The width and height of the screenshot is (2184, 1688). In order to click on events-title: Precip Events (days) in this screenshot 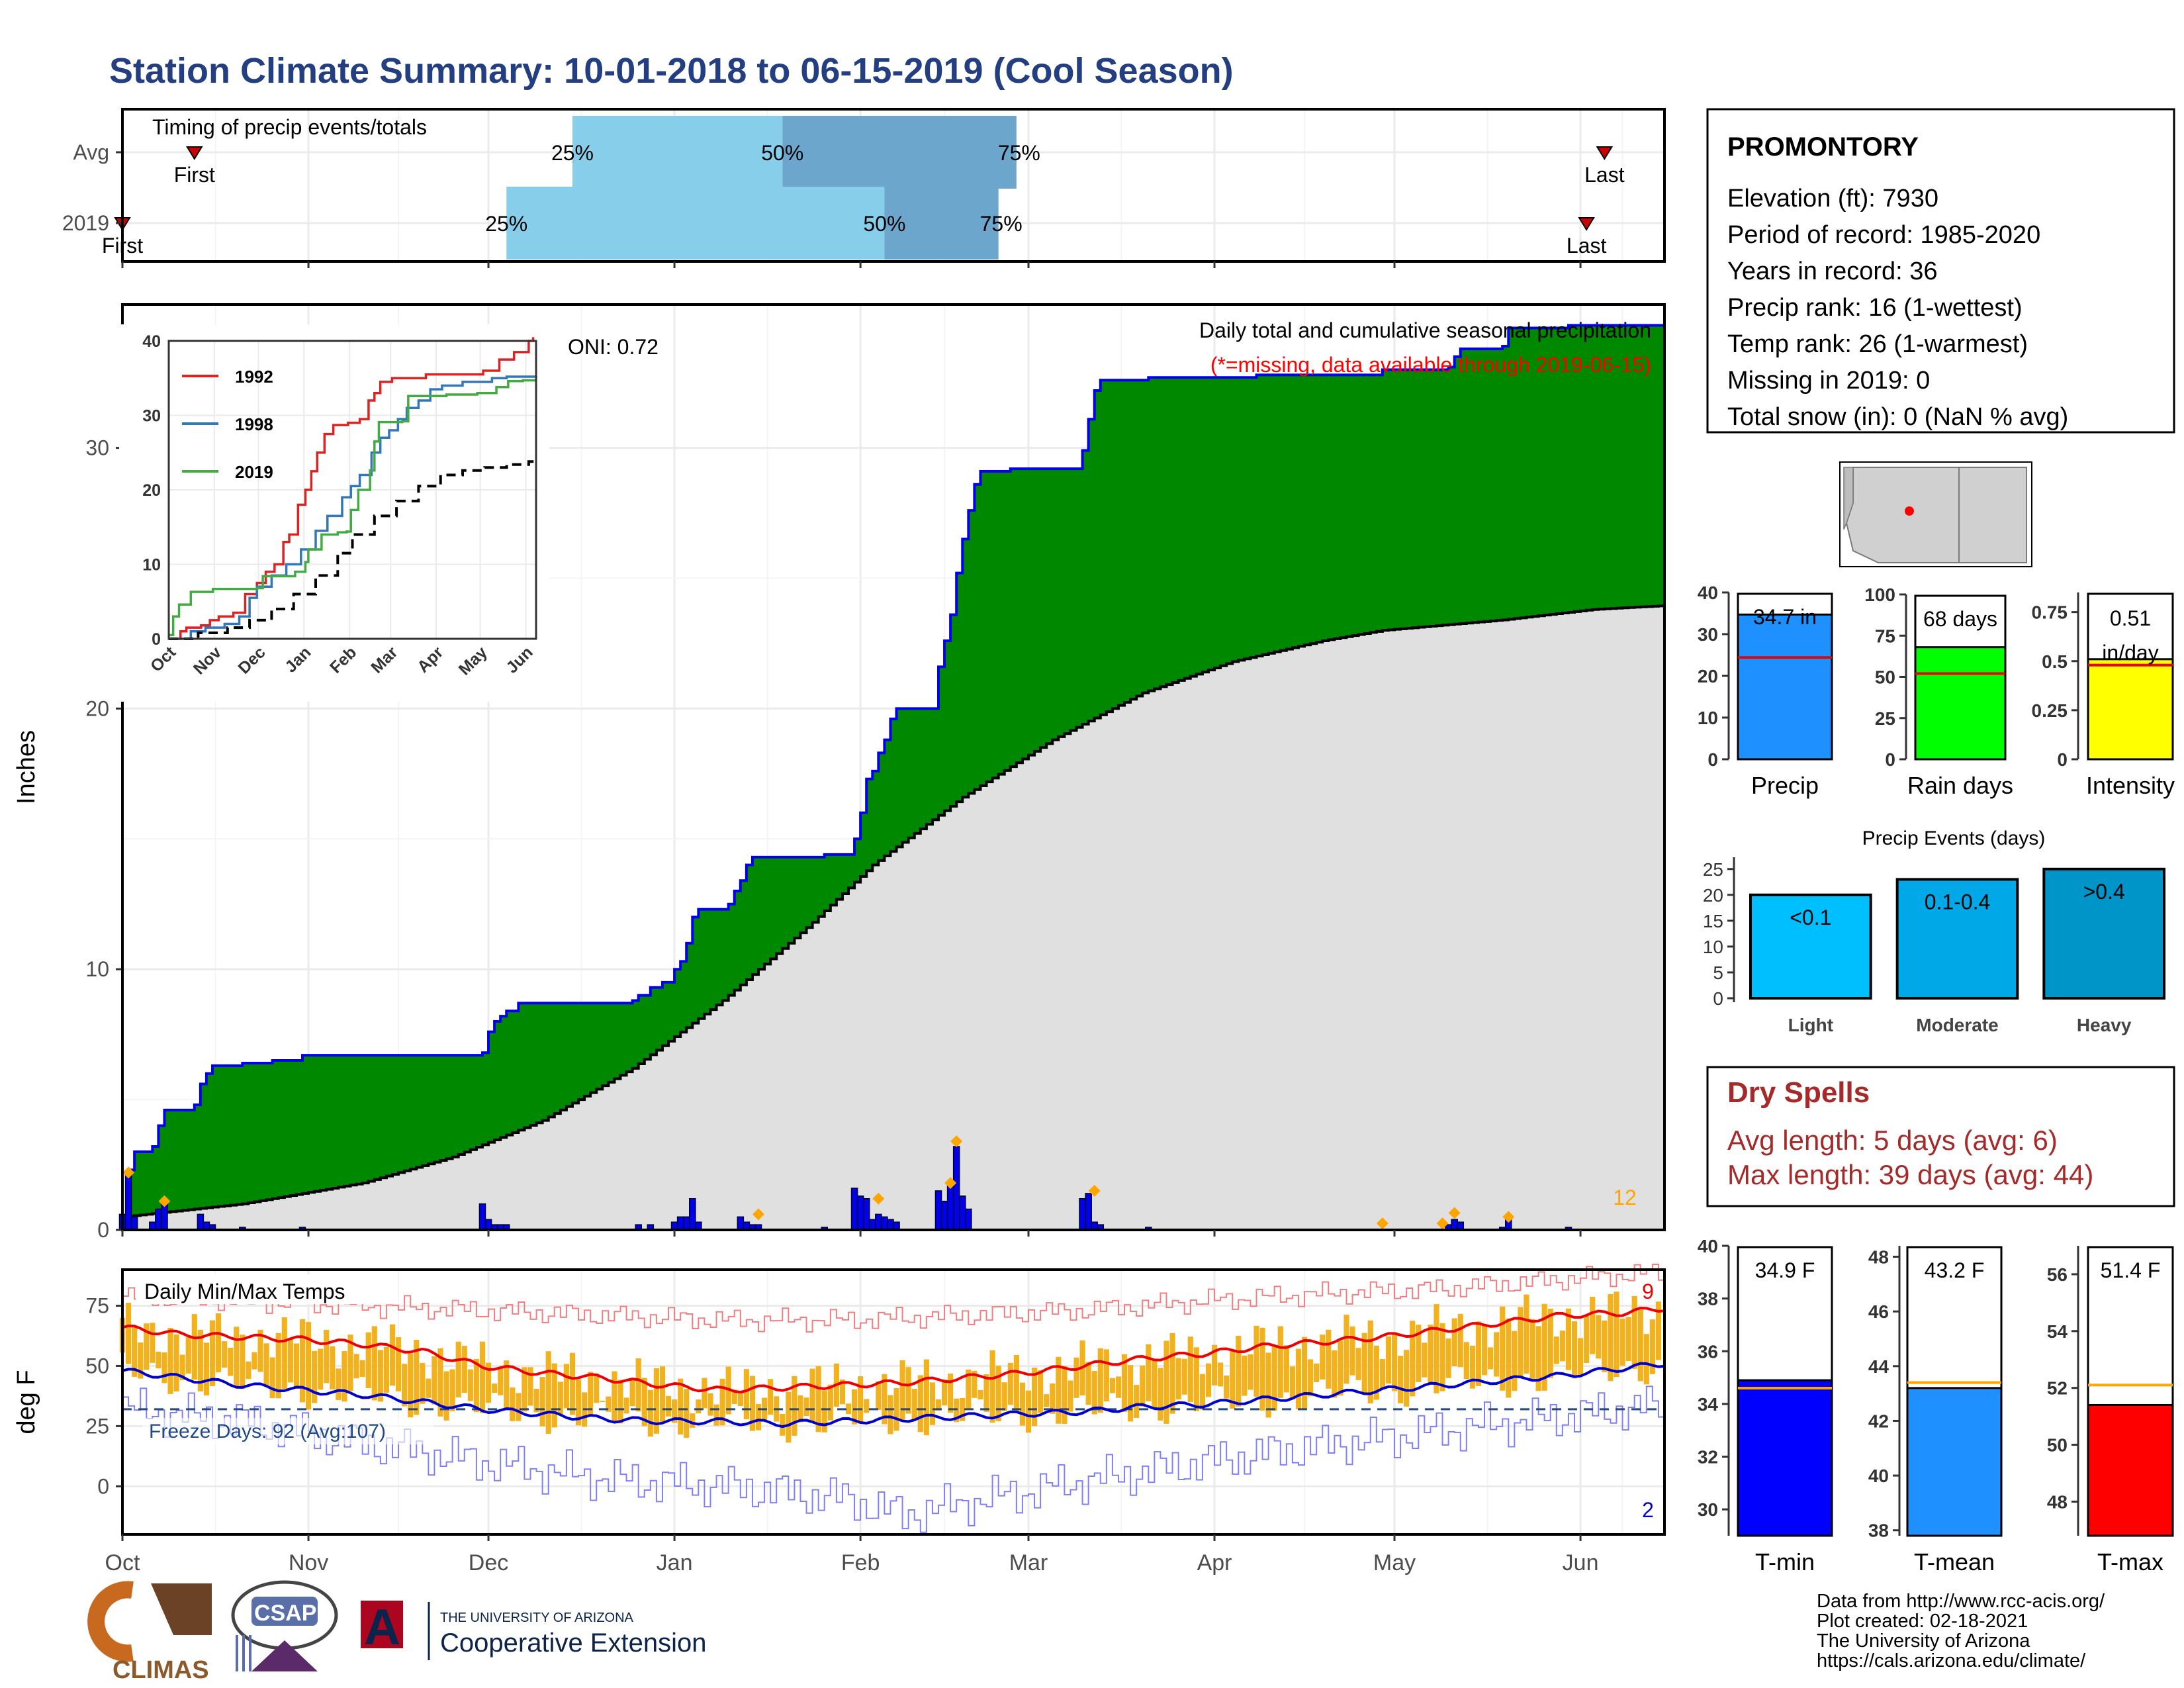, I will do `click(1954, 838)`.